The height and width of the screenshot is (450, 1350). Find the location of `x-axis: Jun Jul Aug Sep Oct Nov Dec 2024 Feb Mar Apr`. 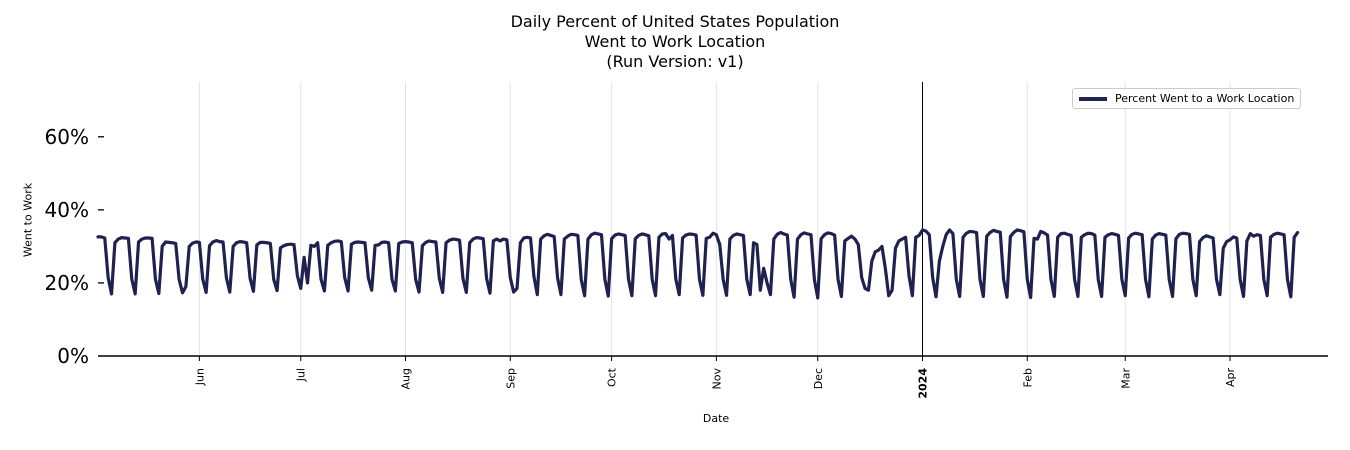

x-axis: Jun Jul Aug Sep Oct Nov Dec 2024 Feb Mar Apr is located at coordinates (713, 377).